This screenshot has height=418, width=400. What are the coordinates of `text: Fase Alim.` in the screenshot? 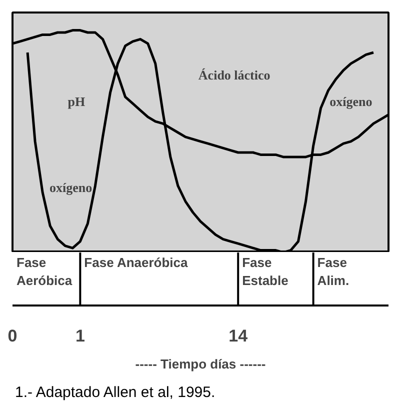 It's located at (333, 271).